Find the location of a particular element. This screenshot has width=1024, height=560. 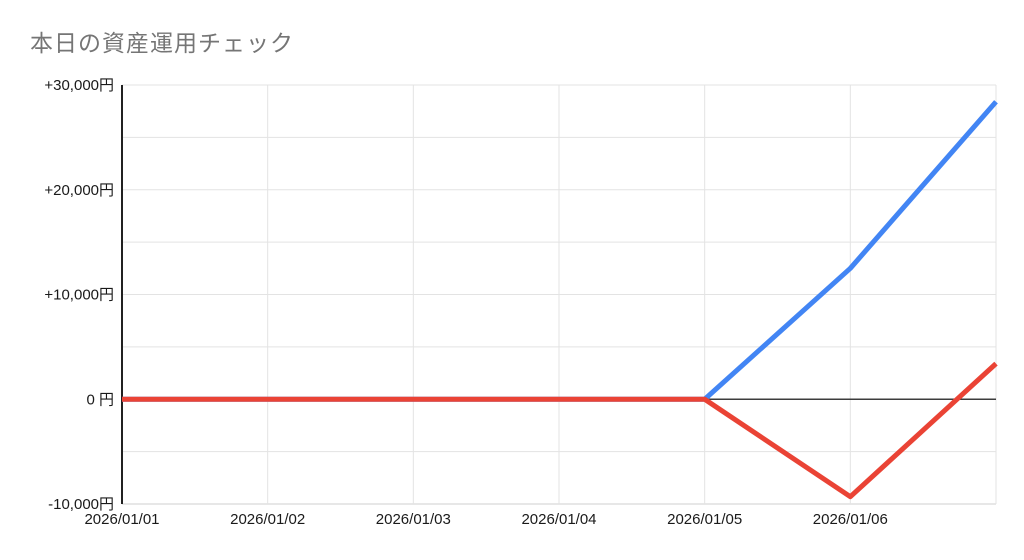

y-tick-label: -10,000円 is located at coordinates (81, 504).